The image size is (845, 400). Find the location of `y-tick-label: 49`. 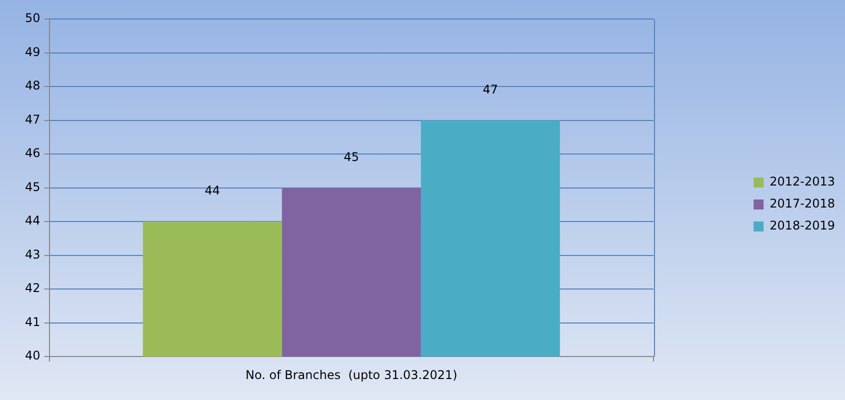

y-tick-label: 49 is located at coordinates (32, 51).